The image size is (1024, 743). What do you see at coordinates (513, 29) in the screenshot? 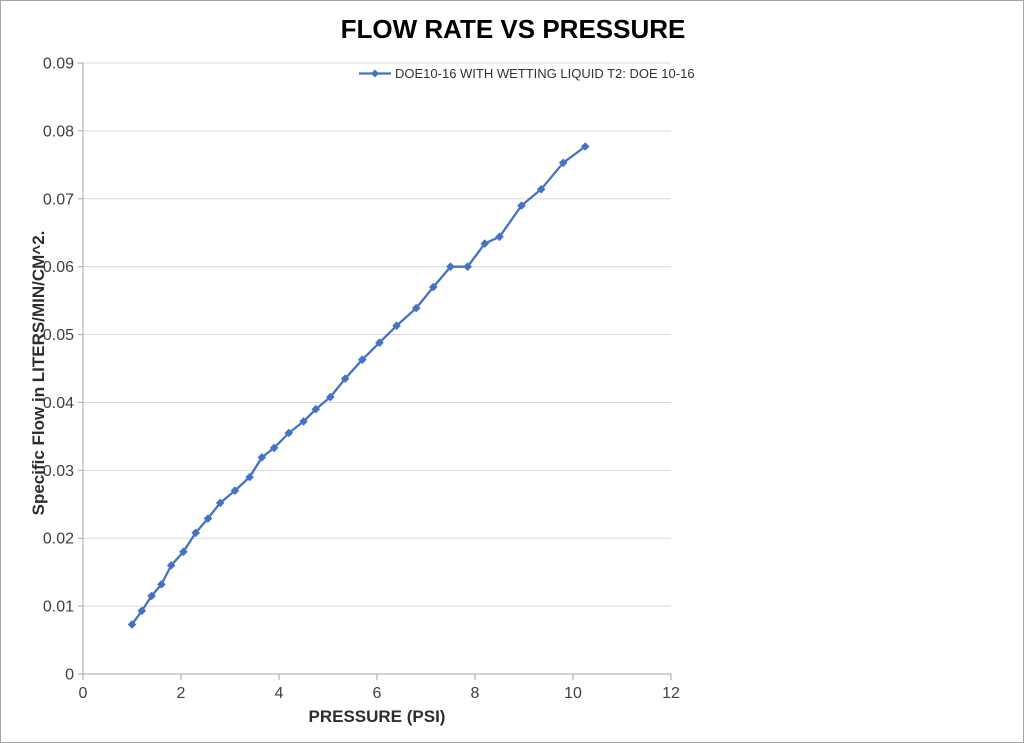
I see `chart-title: FLOW RATE VS PRESSURE` at bounding box center [513, 29].